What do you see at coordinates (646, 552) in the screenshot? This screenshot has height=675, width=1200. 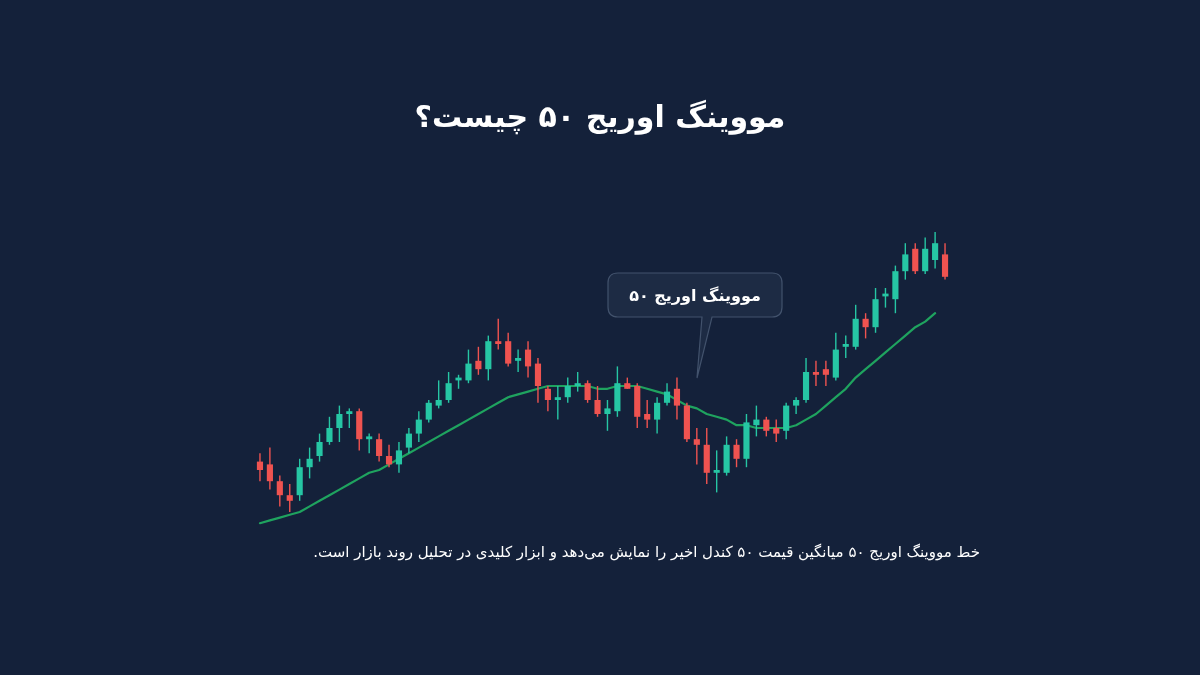 I see `text: خط مووینگ اوریج ۵۰ میانگین قیمت ۵۰ کندل اخیر را نمایش می‌دهد و ابزار کلیدی در تحلیل روند بازار است.` at bounding box center [646, 552].